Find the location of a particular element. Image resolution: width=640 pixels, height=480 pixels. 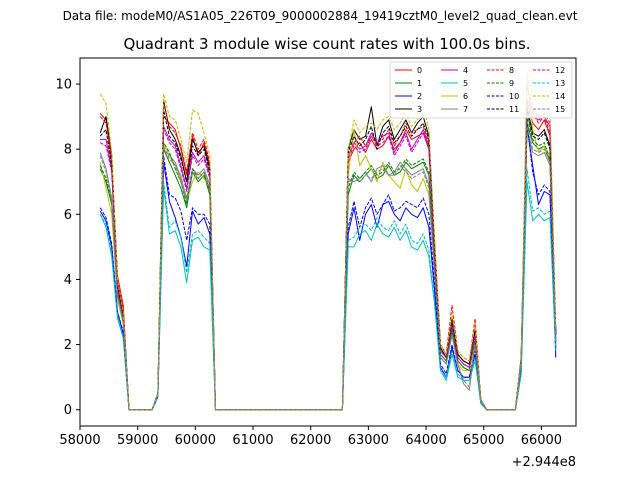

legend-label-6: 6 is located at coordinates (465, 96).